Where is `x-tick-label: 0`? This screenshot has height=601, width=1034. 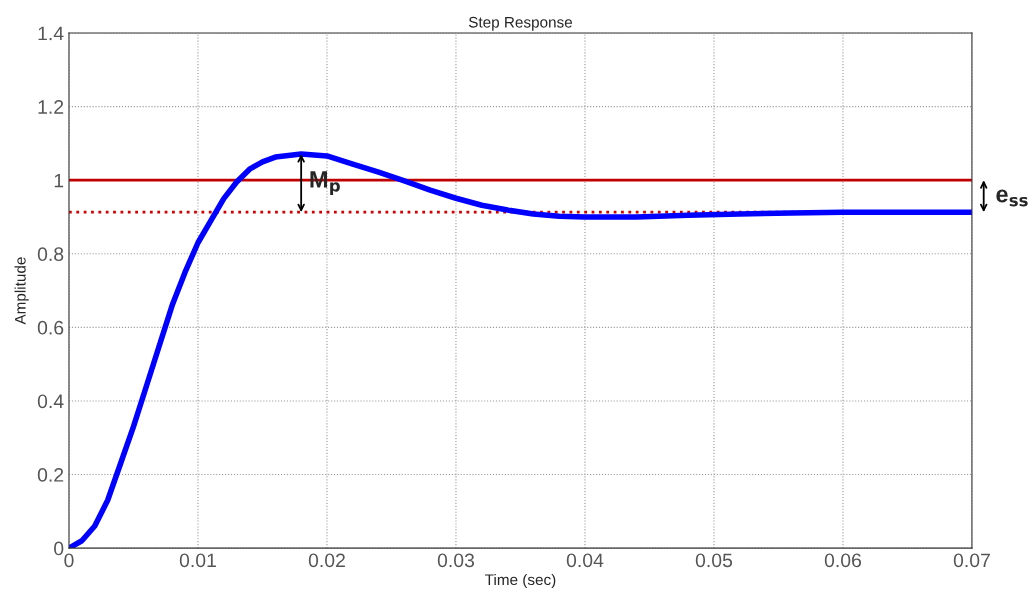
x-tick-label: 0 is located at coordinates (69, 560).